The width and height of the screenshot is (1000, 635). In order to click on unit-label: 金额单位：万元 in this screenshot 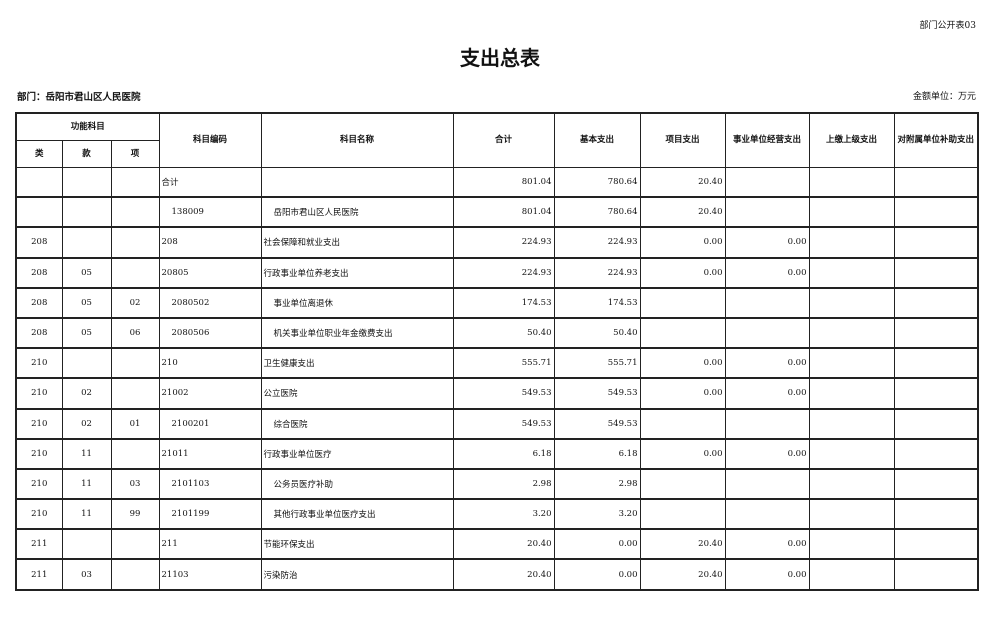, I will do `click(944, 97)`.